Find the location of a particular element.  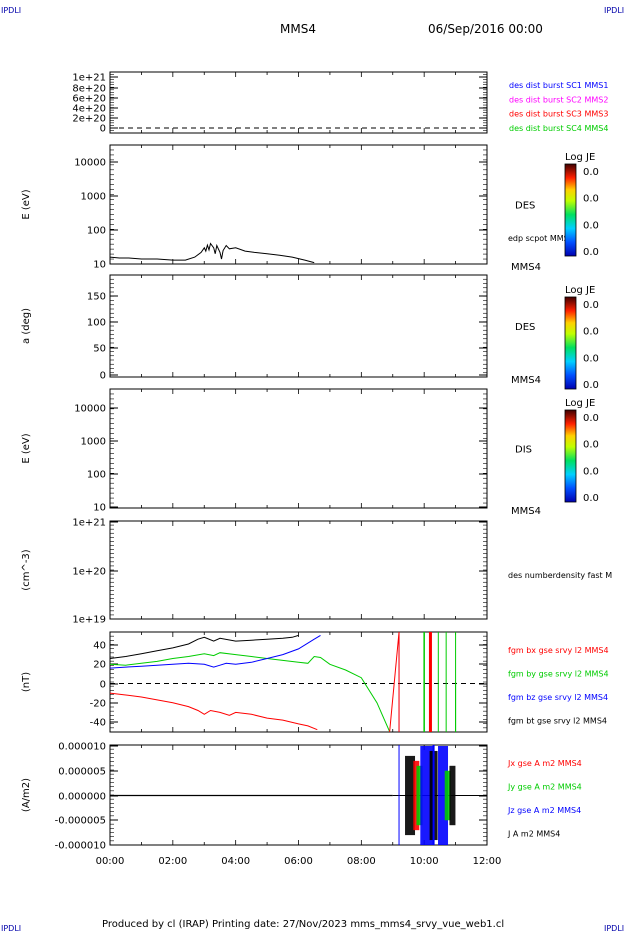

y-tick-label: -0.000005 is located at coordinates (80, 821).